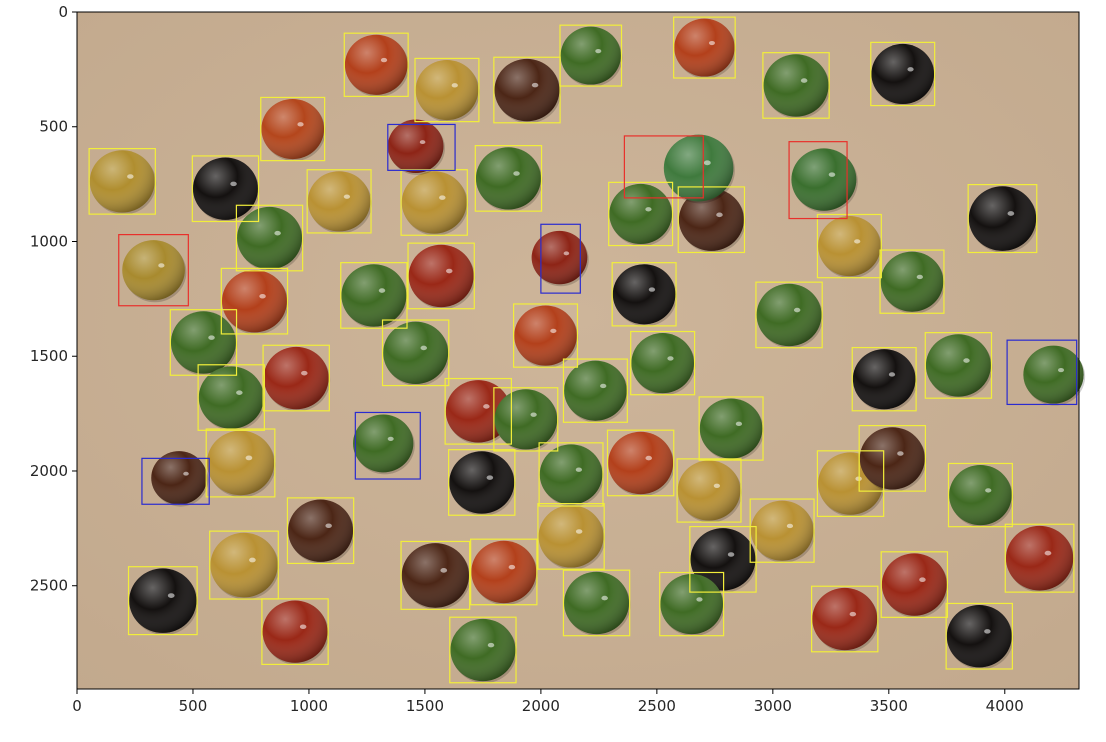 This screenshot has height=742, width=1106. I want to click on x-tick-label: 500, so click(193, 706).